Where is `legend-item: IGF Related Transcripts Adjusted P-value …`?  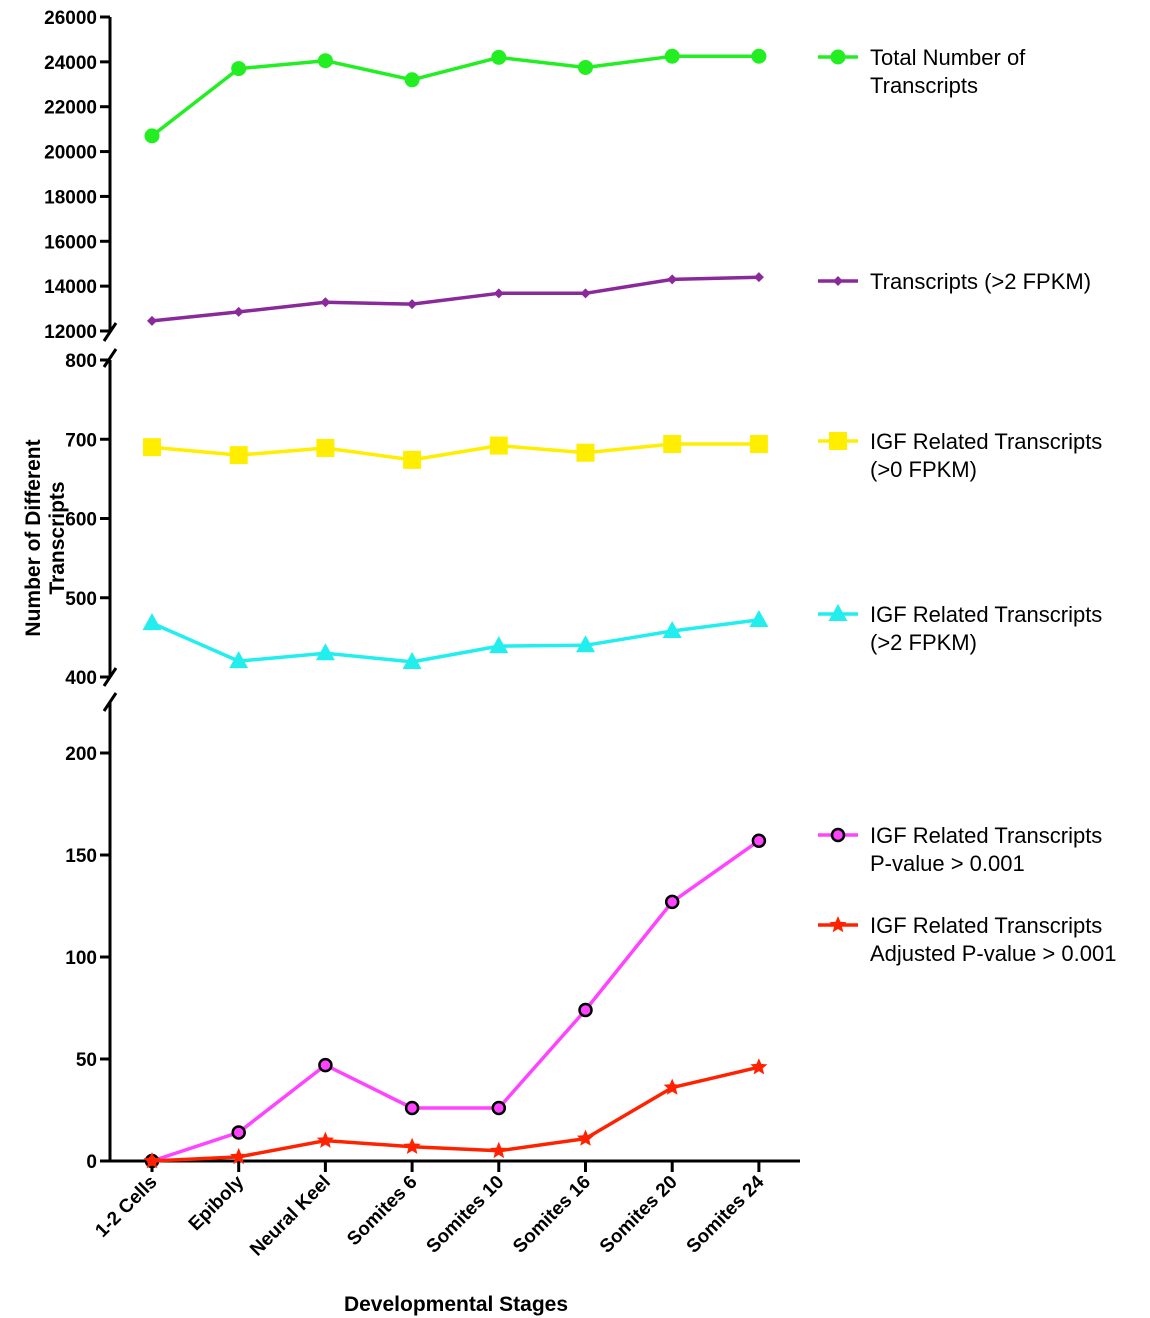 legend-item: IGF Related Transcripts Adjusted P-value … is located at coordinates (967, 939).